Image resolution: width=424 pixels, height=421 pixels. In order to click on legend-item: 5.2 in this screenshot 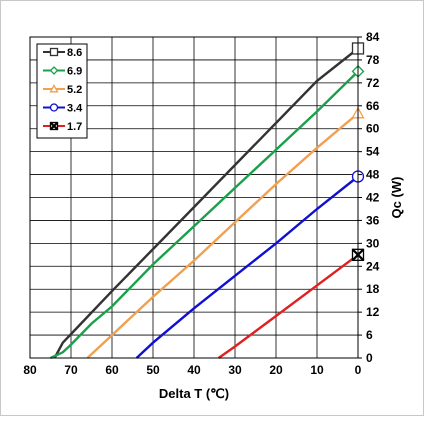, I will do `click(62, 90)`.